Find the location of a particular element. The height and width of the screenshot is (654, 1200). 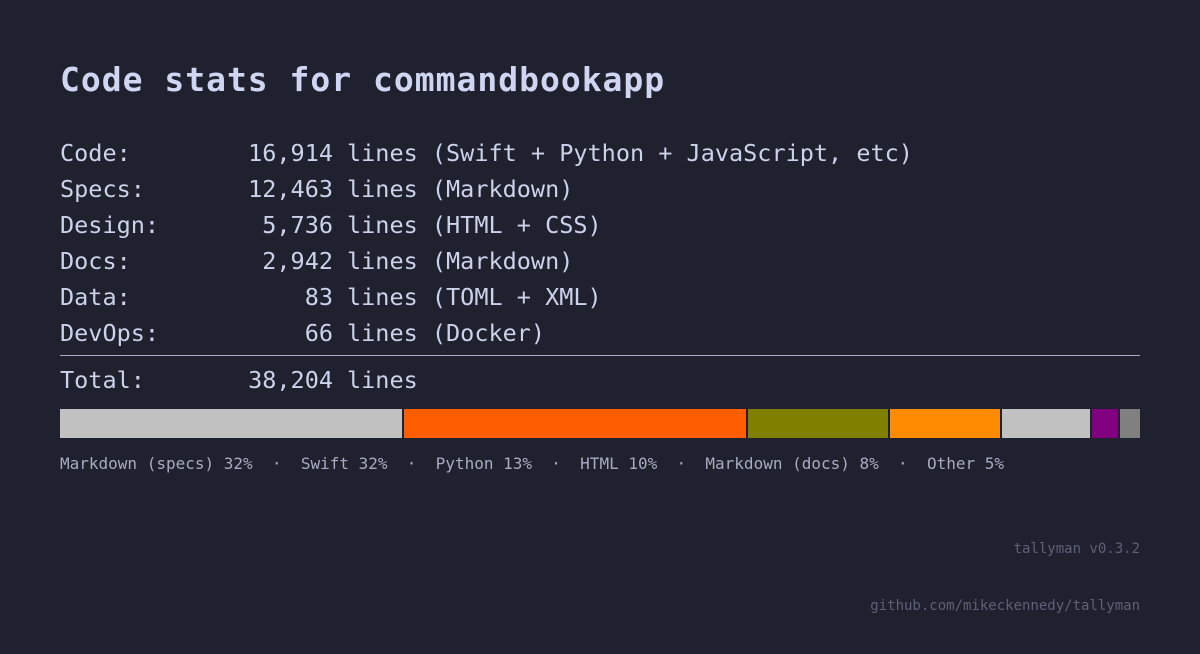

stat-label: Data: is located at coordinates (95, 297).